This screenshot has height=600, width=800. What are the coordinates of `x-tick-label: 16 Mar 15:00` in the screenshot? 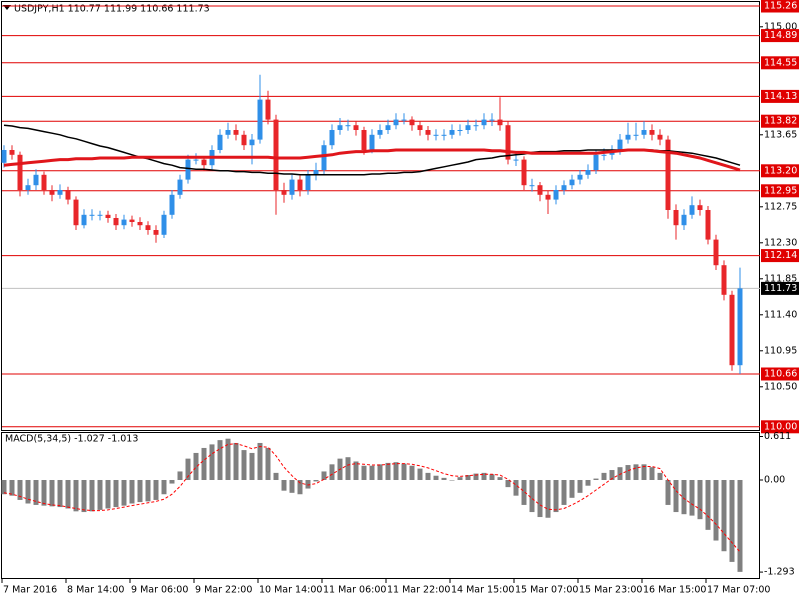 It's located at (674, 590).